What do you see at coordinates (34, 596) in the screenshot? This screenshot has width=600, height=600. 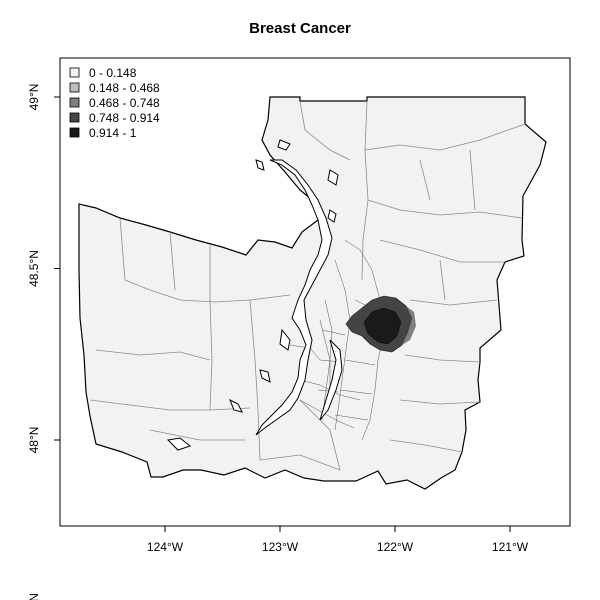 I see `y-tick-label: 47.5°N` at bounding box center [34, 596].